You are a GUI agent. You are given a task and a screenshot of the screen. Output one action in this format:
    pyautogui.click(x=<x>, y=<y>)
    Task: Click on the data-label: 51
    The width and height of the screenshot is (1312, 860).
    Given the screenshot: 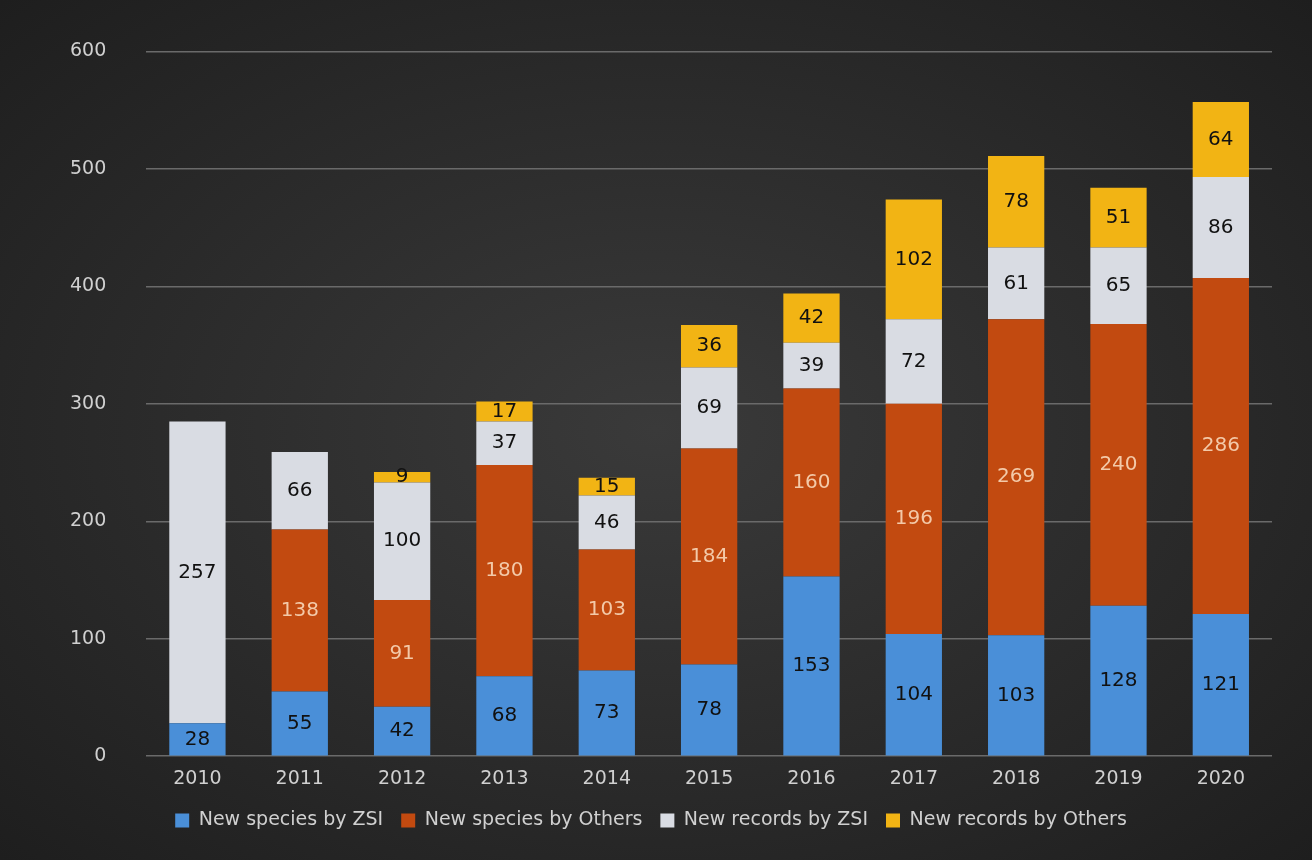 What is the action you would take?
    pyautogui.click(x=1118, y=215)
    